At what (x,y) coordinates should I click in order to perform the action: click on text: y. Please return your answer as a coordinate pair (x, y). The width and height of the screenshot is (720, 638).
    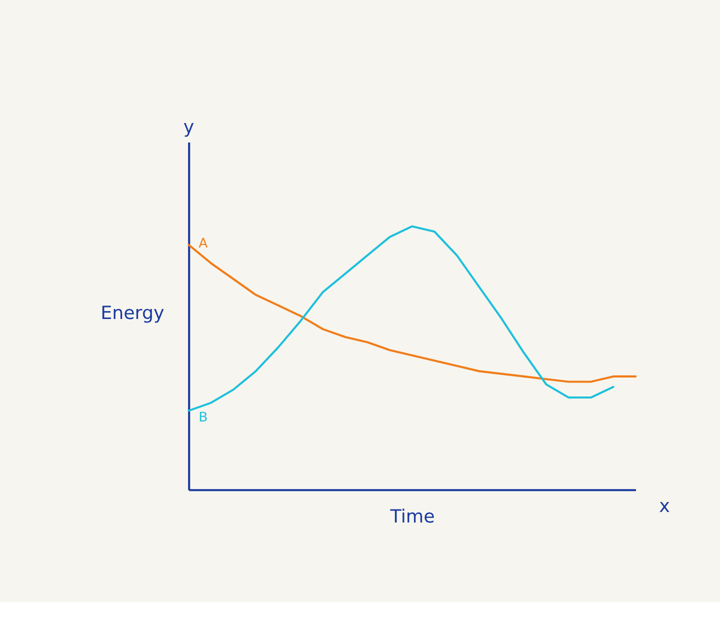
    Looking at the image, I should click on (188, 127).